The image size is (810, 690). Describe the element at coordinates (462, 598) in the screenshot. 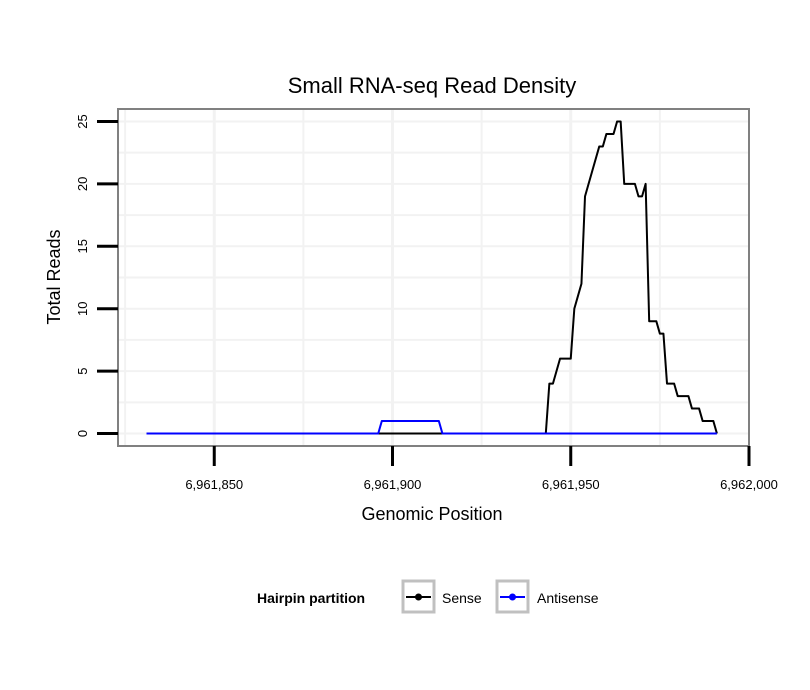

I see `legend-label-sense: Sense` at that location.